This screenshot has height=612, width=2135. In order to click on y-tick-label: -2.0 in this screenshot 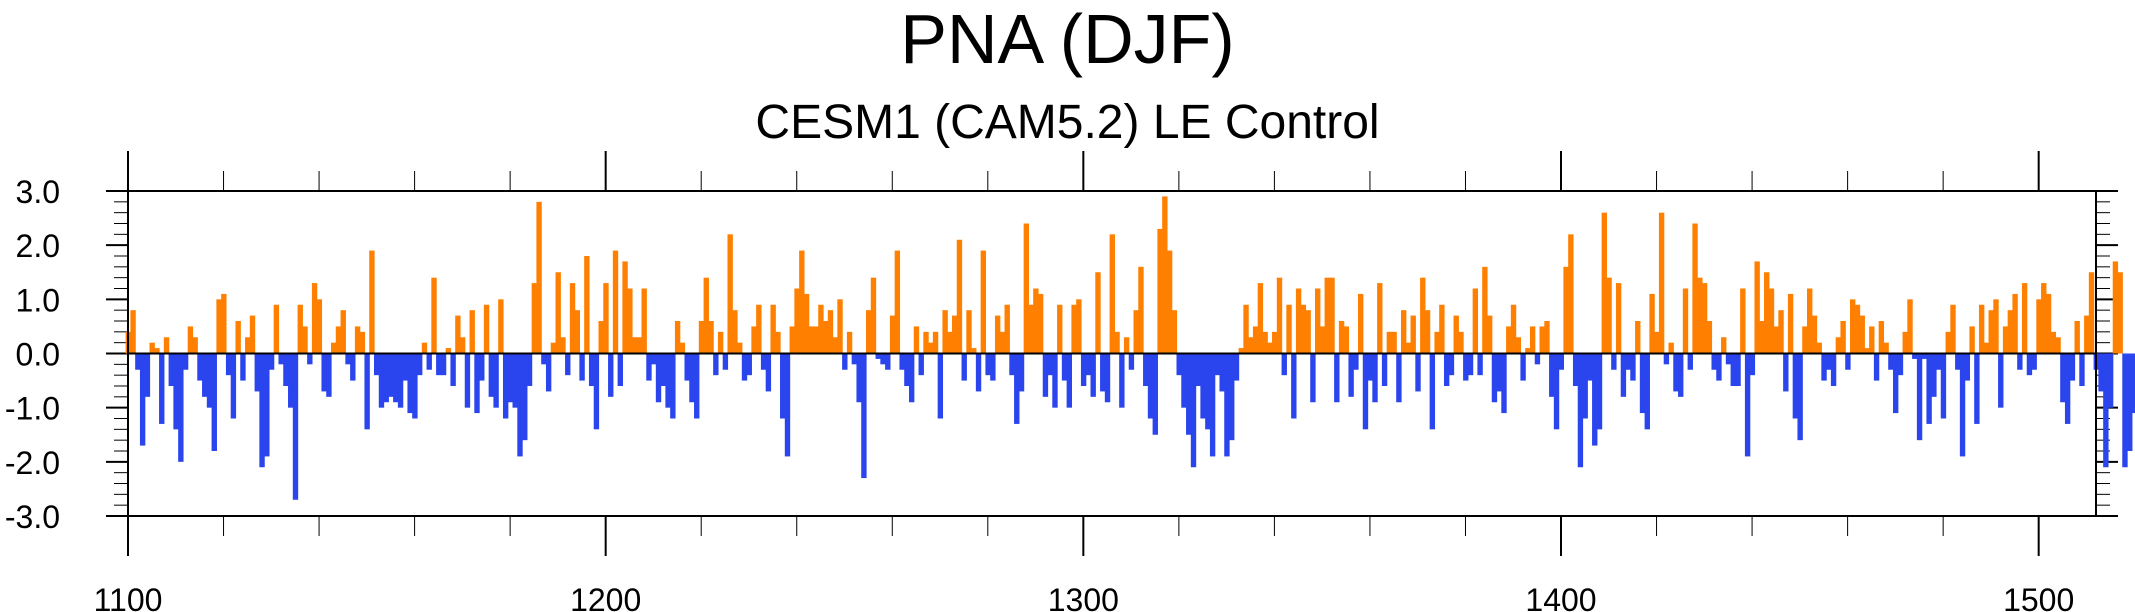, I will do `click(32, 463)`.